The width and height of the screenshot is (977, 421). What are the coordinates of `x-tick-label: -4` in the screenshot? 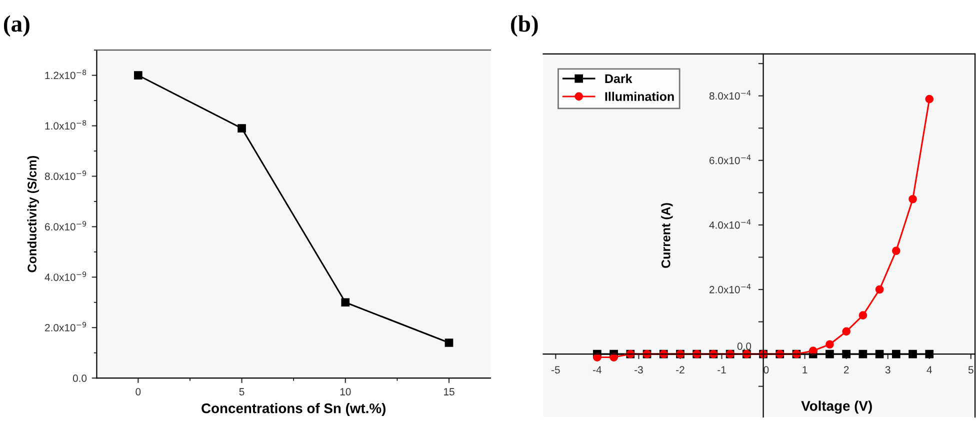 It's located at (597, 370).